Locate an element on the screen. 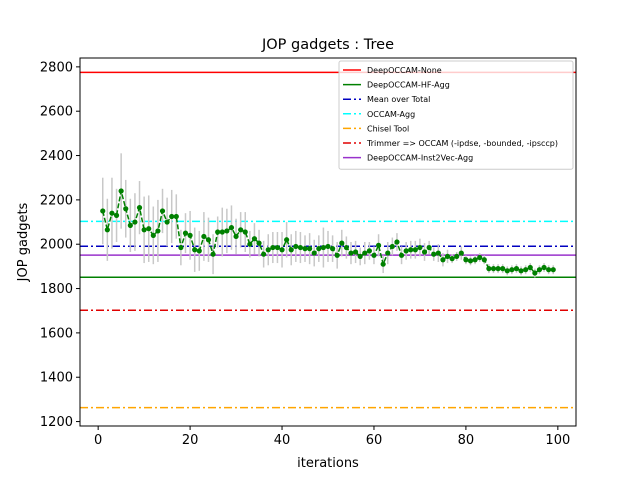 Image resolution: width=640 pixels, height=480 pixels. y-tick-label-2800: 2800 is located at coordinates (56, 67).